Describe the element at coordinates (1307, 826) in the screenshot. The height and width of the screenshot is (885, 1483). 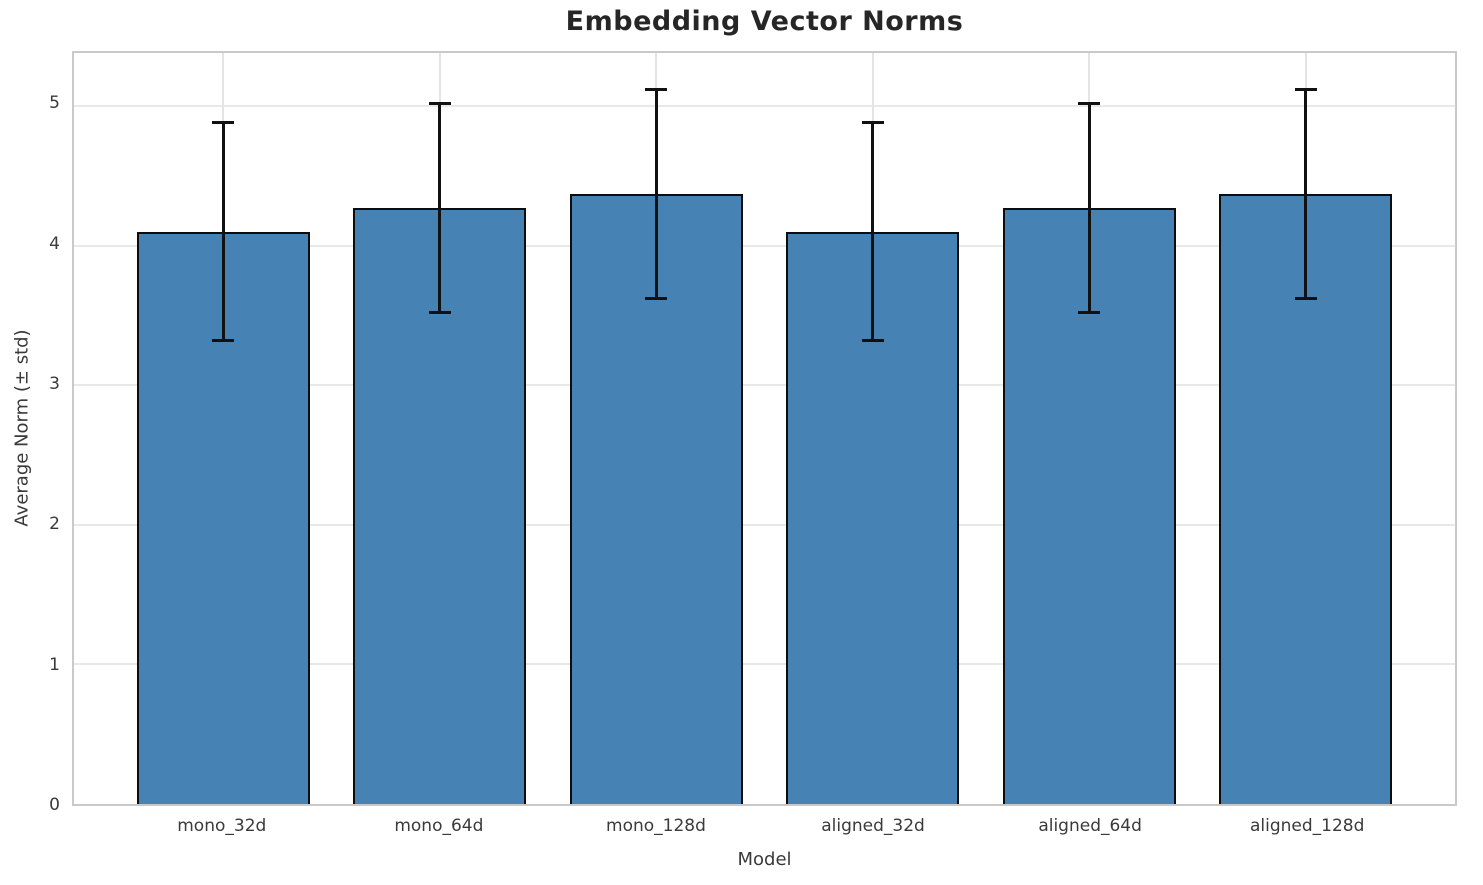
I see `x-tick-label-aligned_128d: aligned_128d` at that location.